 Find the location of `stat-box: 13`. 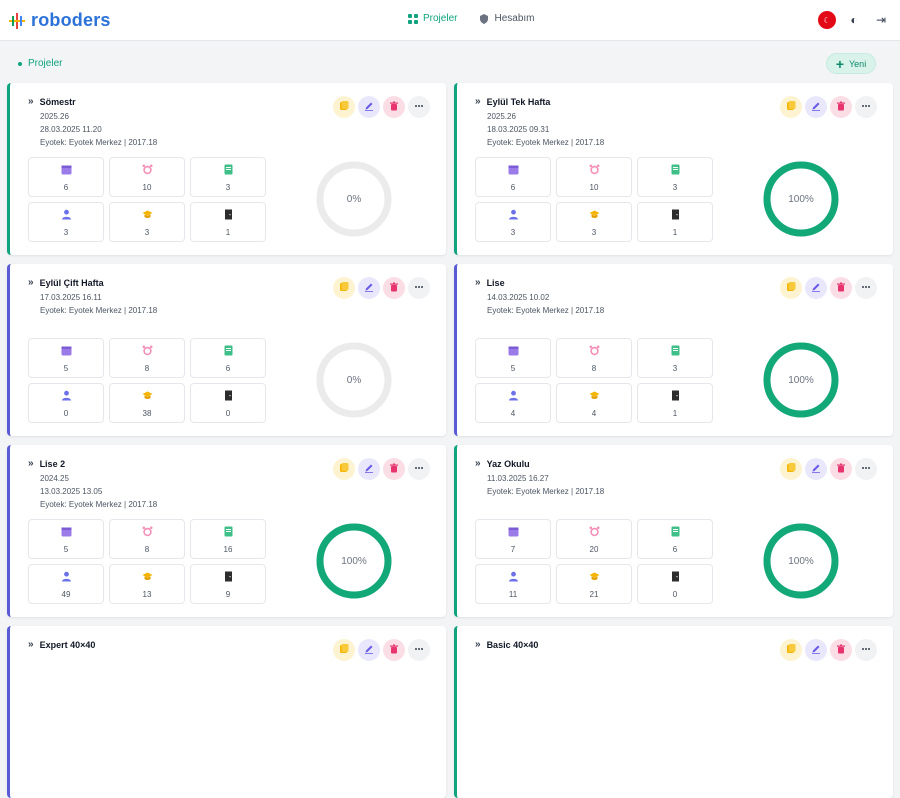

stat-box: 13 is located at coordinates (147, 584).